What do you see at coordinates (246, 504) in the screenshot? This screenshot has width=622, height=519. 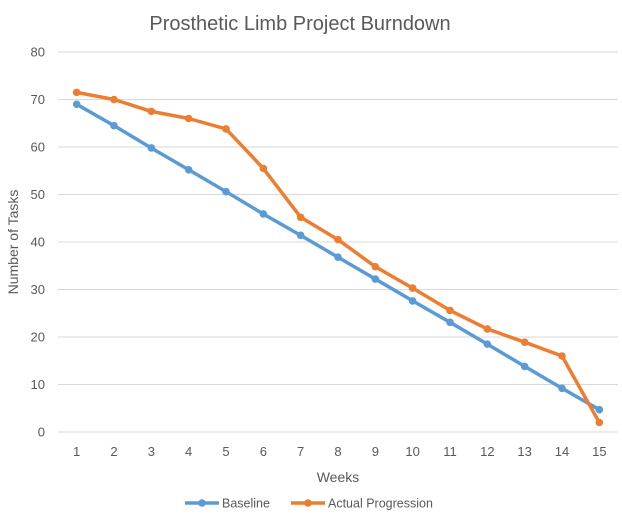 I see `legend-label: Baseline` at bounding box center [246, 504].